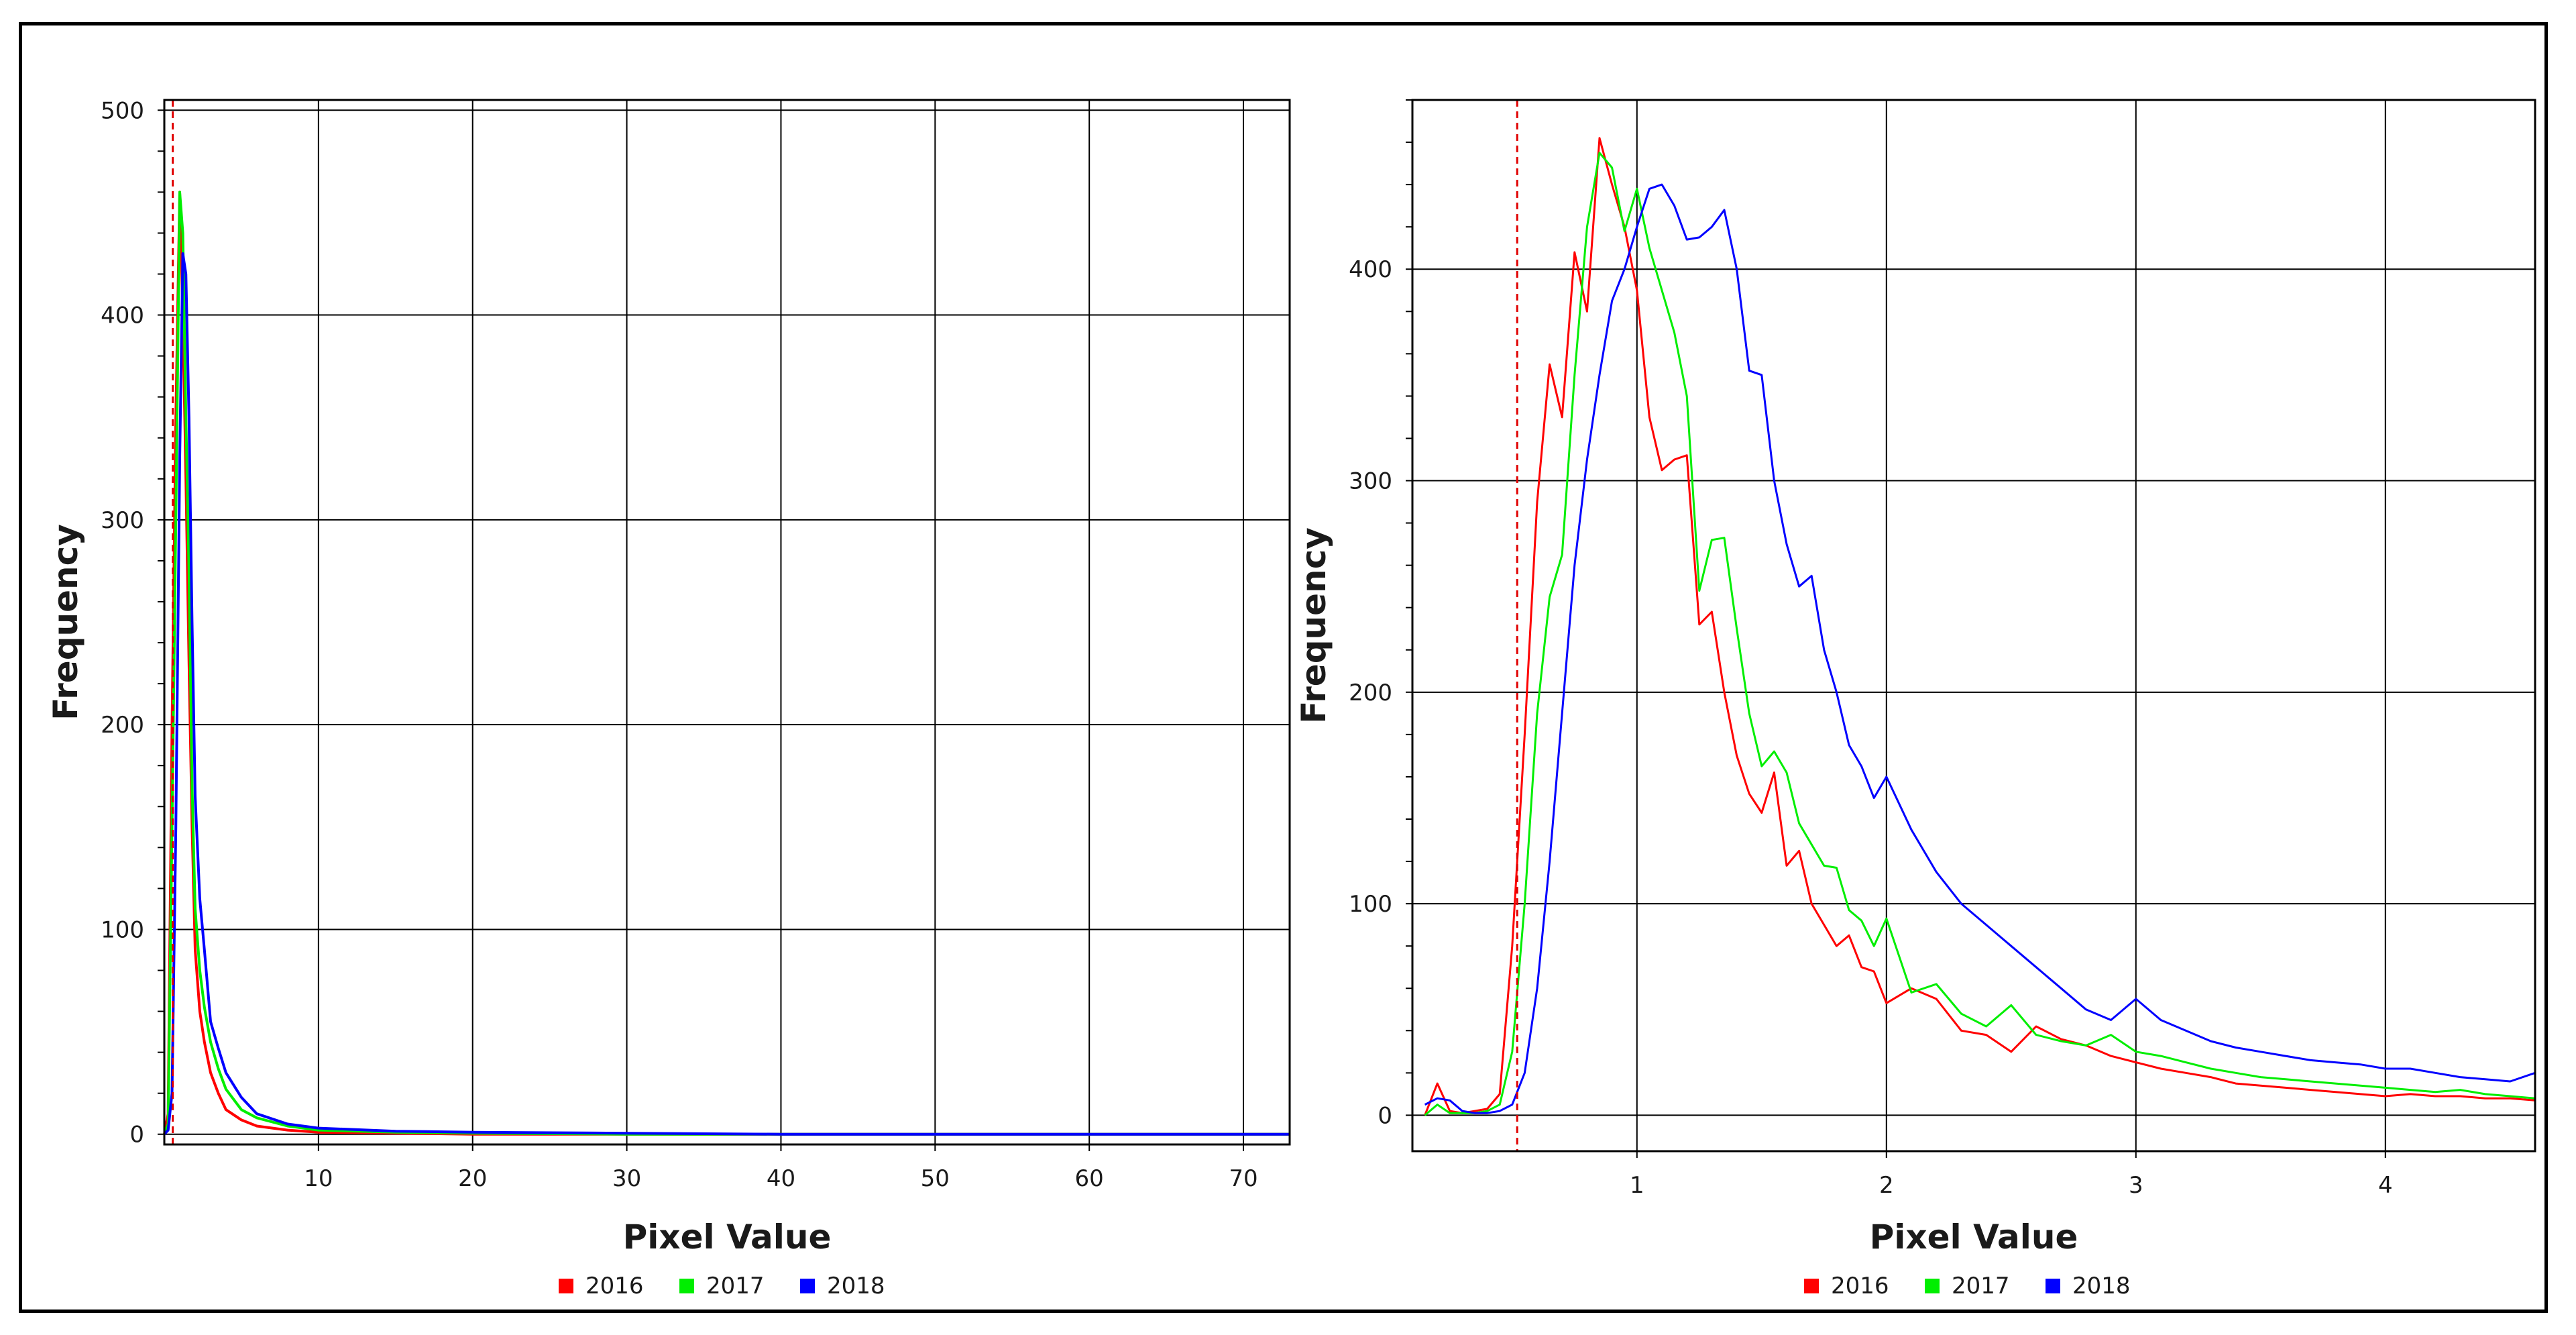 This screenshot has height=1335, width=2576. What do you see at coordinates (318, 1178) in the screenshot?
I see `x-tick-label: 10` at bounding box center [318, 1178].